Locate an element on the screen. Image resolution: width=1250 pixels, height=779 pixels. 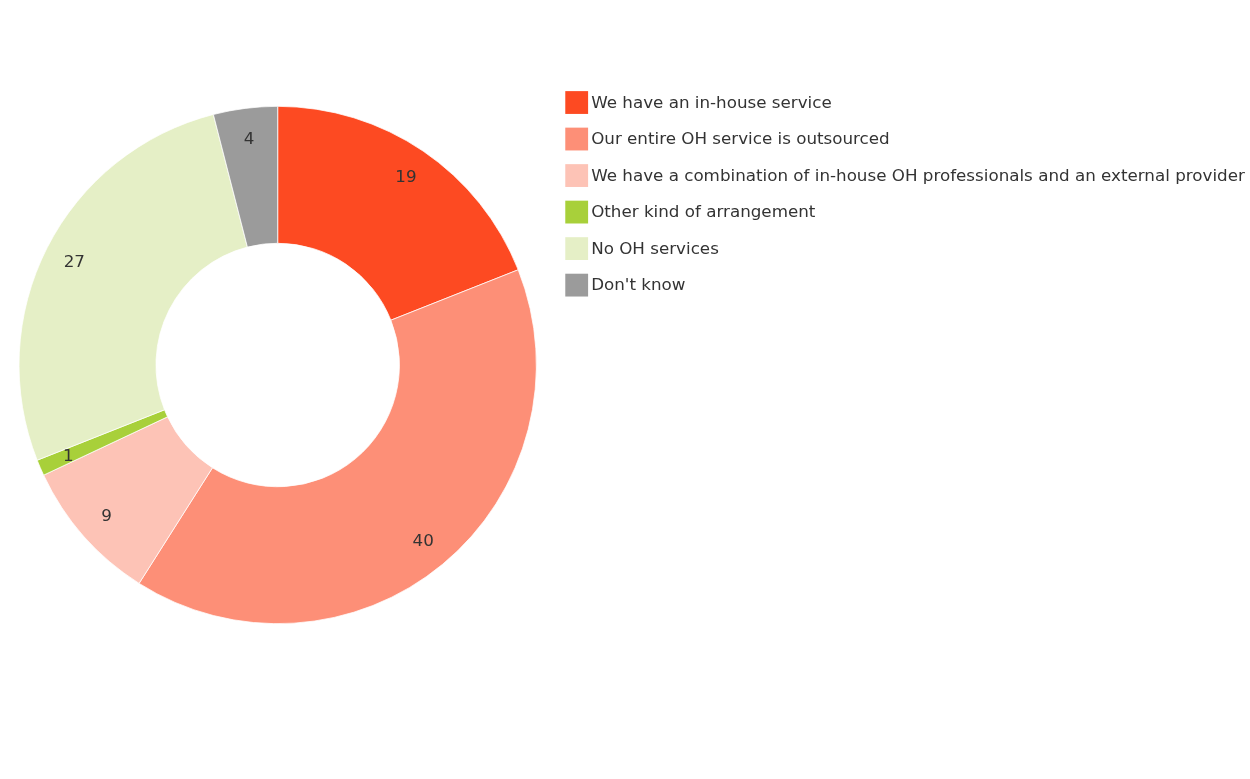
legend-label: Don't know is located at coordinates (638, 284).